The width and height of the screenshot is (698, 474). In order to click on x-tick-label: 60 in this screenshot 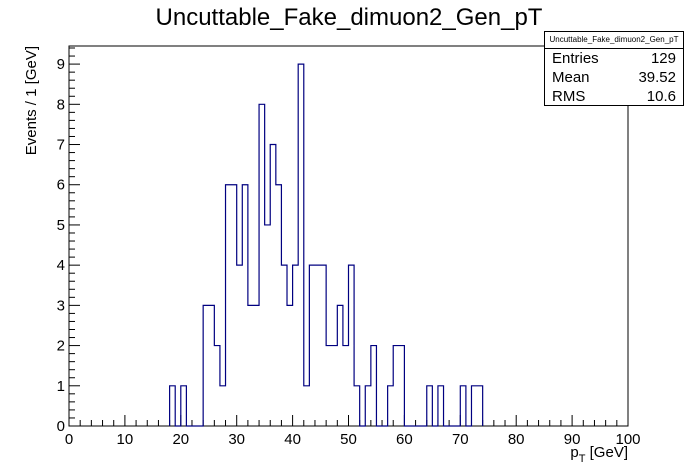, I will do `click(404, 439)`.